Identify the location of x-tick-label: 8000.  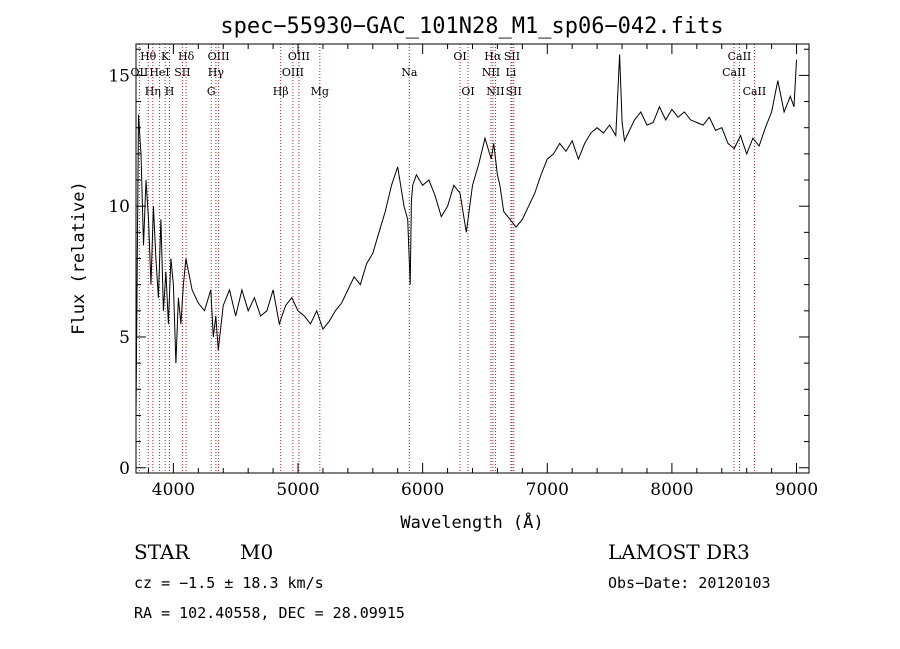
(671, 490).